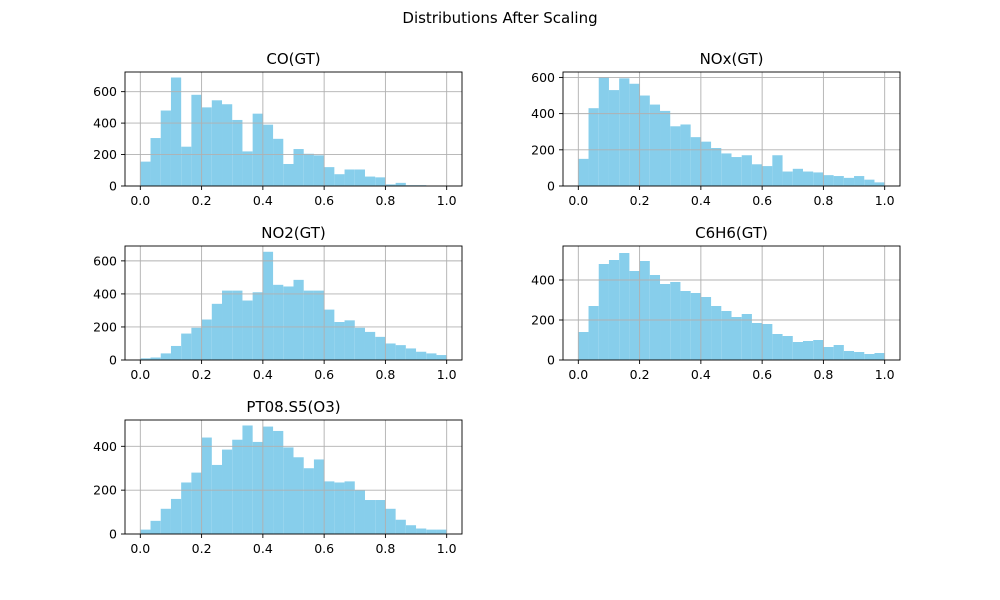  I want to click on figure-title: Distributions After Scaling, so click(500, 18).